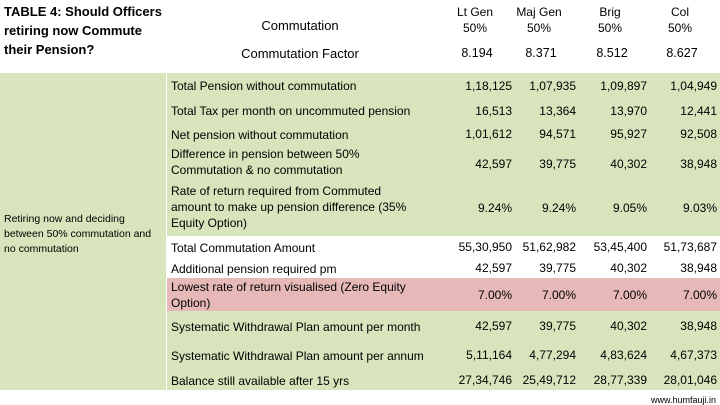 This screenshot has height=405, width=720. I want to click on factor-col: 8.627, so click(682, 53).